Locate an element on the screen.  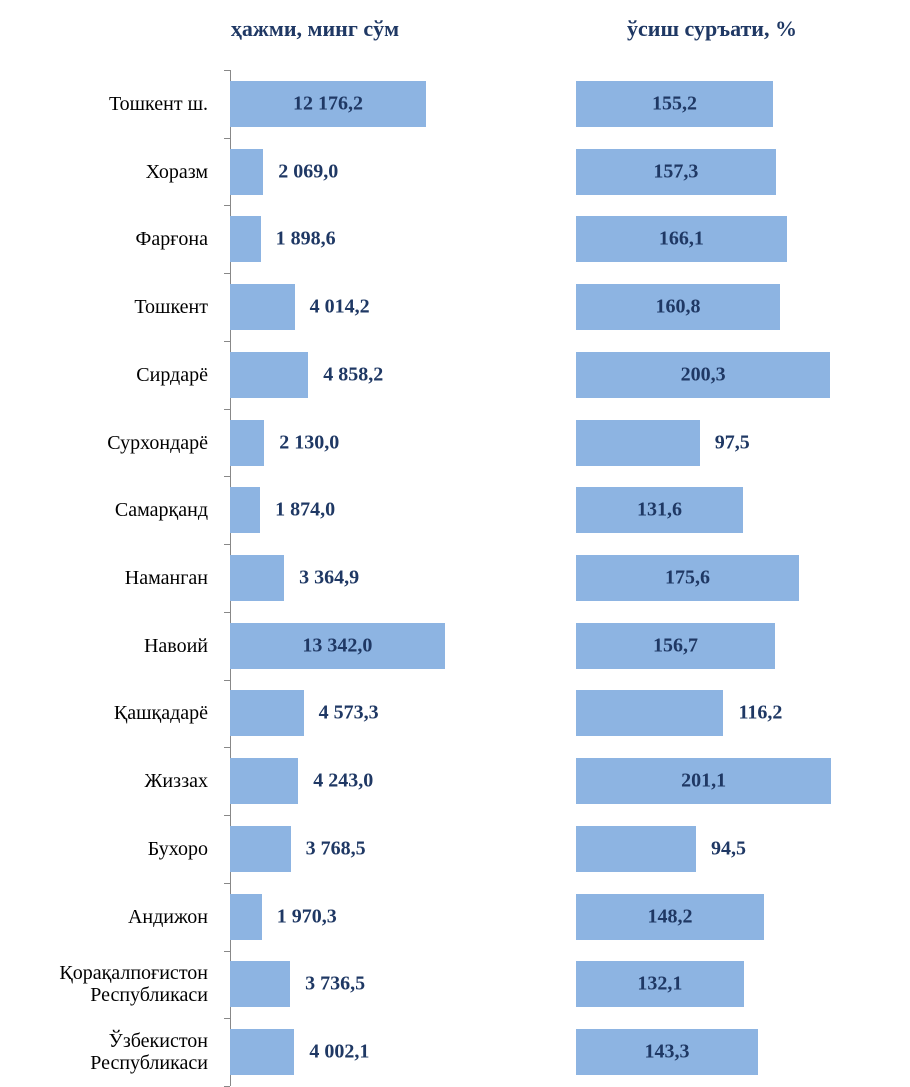
value-label: 132,1 is located at coordinates (660, 983).